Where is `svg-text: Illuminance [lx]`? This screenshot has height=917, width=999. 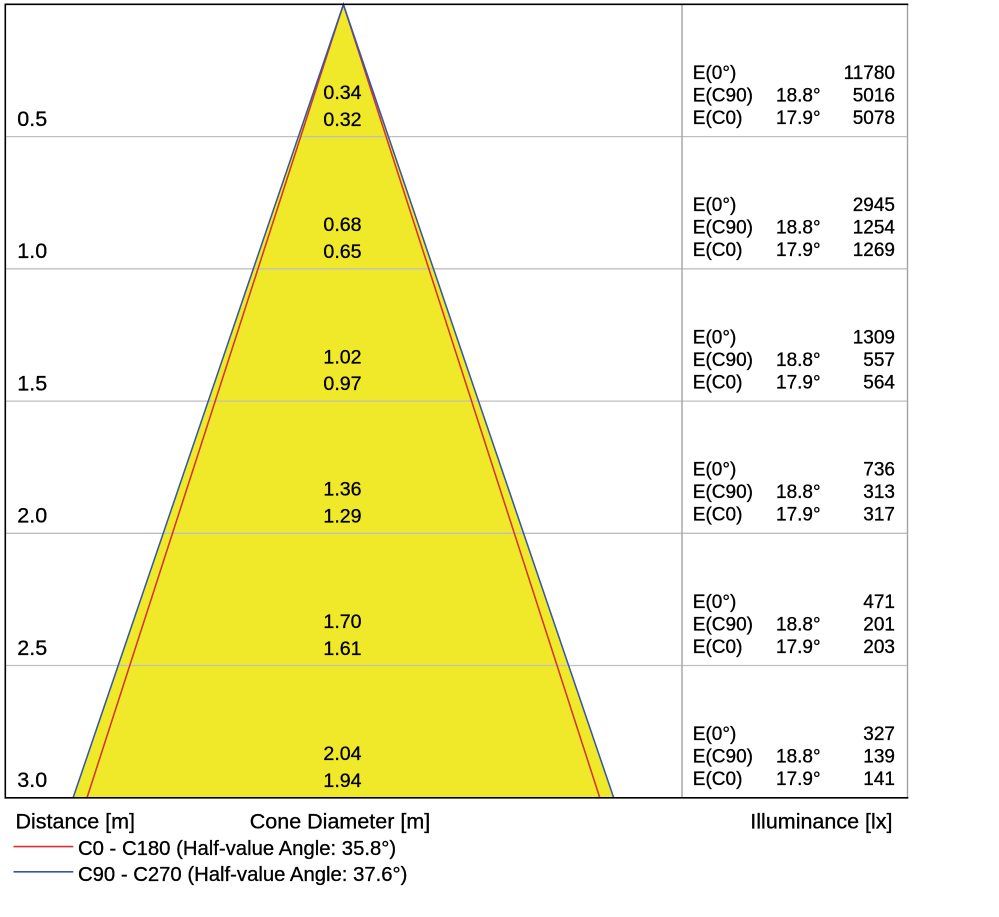 svg-text: Illuminance [lx] is located at coordinates (821, 821).